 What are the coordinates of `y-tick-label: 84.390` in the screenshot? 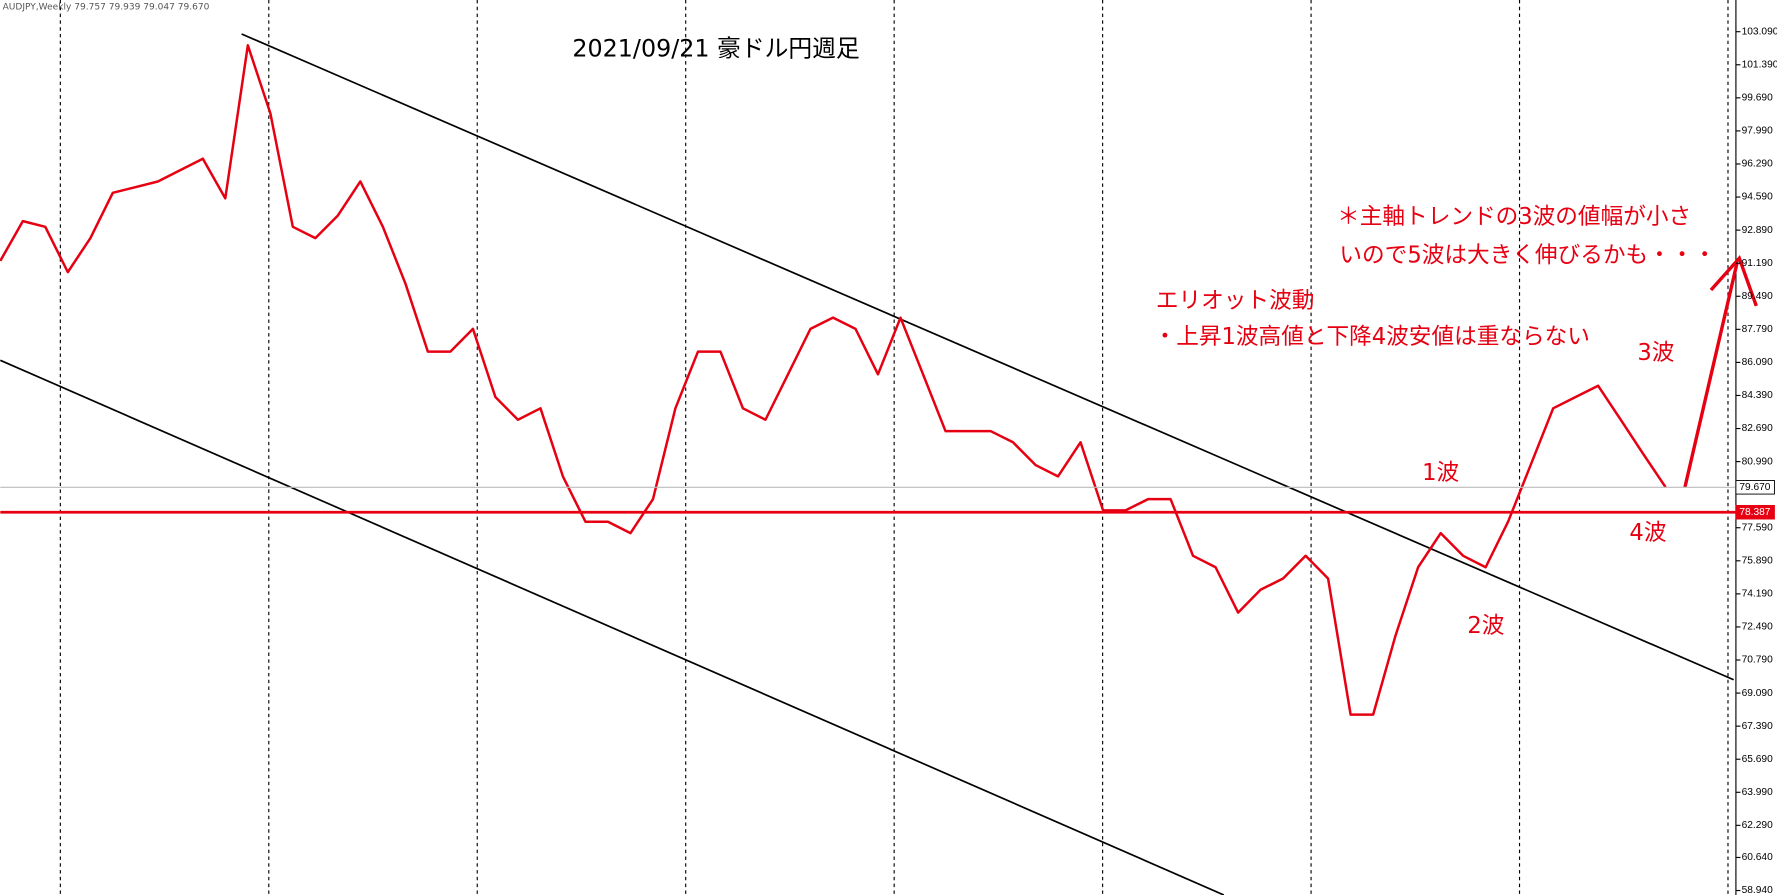 It's located at (1757, 395).